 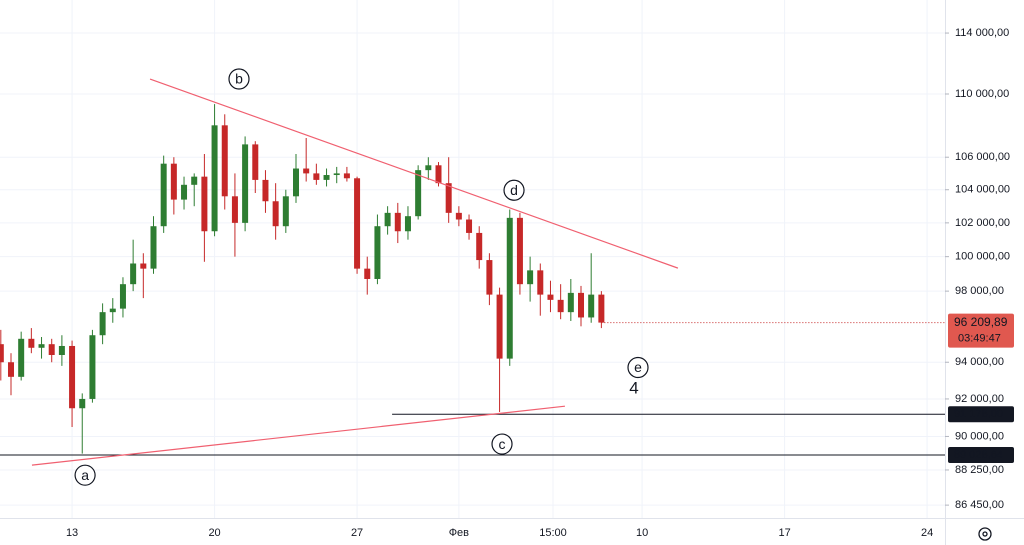 What do you see at coordinates (982, 223) in the screenshot?
I see `y-tick-label: 102 000,00` at bounding box center [982, 223].